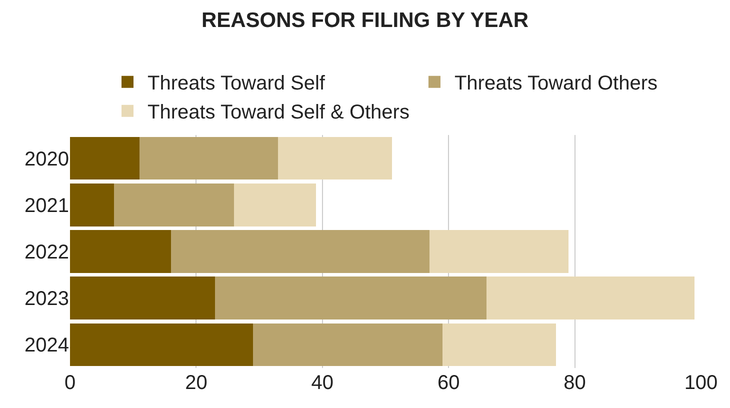 This screenshot has width=730, height=408. I want to click on x-tick-label: 100, so click(701, 383).